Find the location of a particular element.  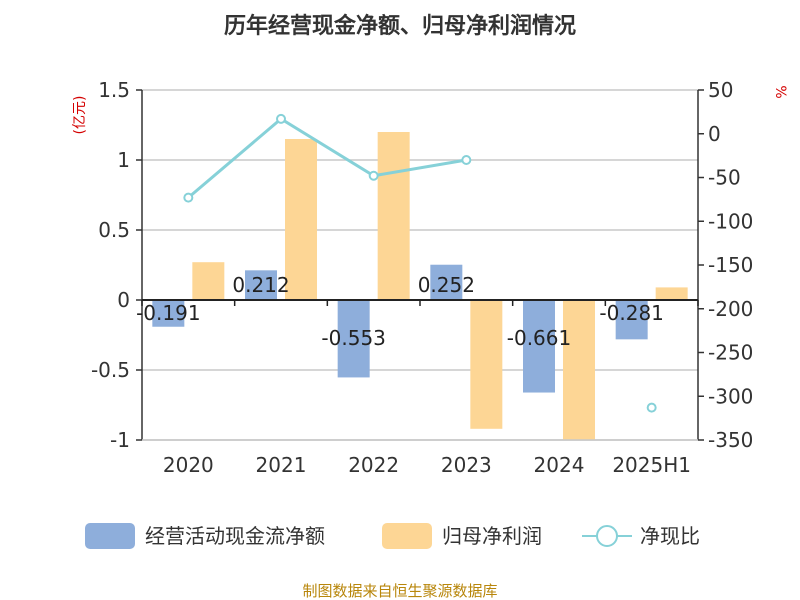

left-axis-unit: (亿元) is located at coordinates (80, 115).